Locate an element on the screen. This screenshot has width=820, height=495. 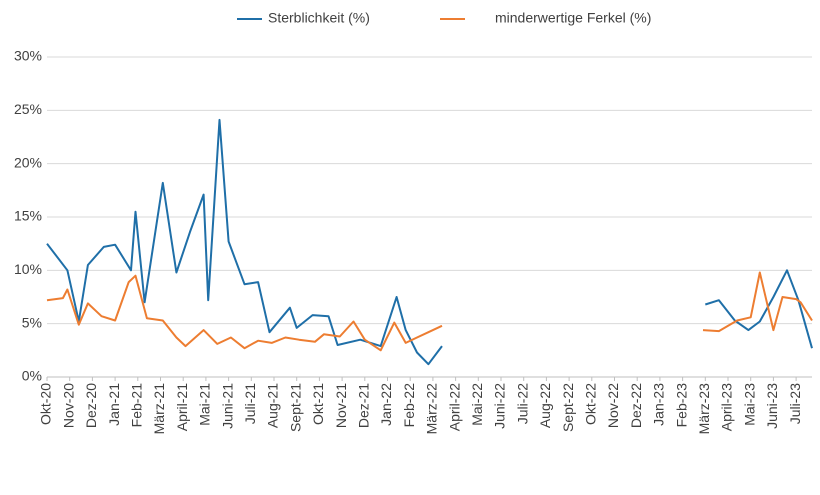
y-tick-label: 20% is located at coordinates (28, 162).